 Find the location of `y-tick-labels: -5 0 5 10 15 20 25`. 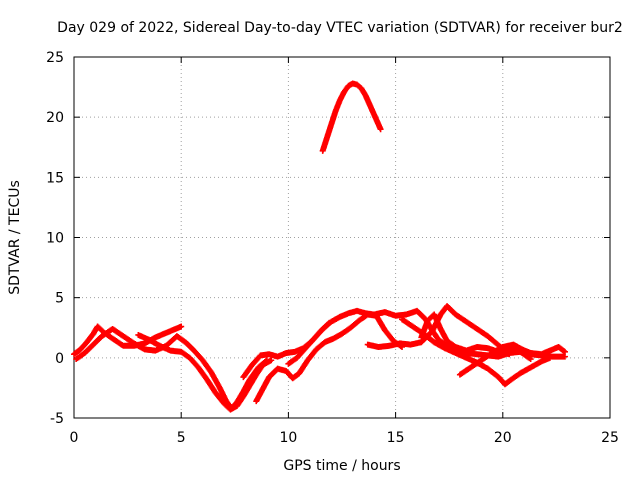

y-tick-labels: -5 0 5 10 15 20 25 is located at coordinates (55, 238).